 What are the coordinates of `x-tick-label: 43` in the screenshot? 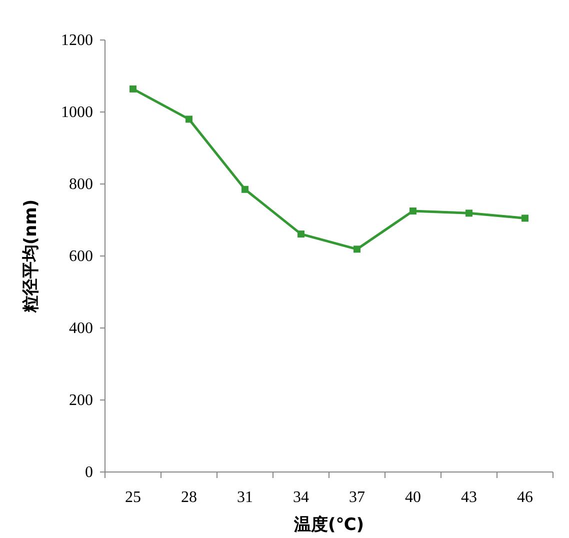 It's located at (469, 497).